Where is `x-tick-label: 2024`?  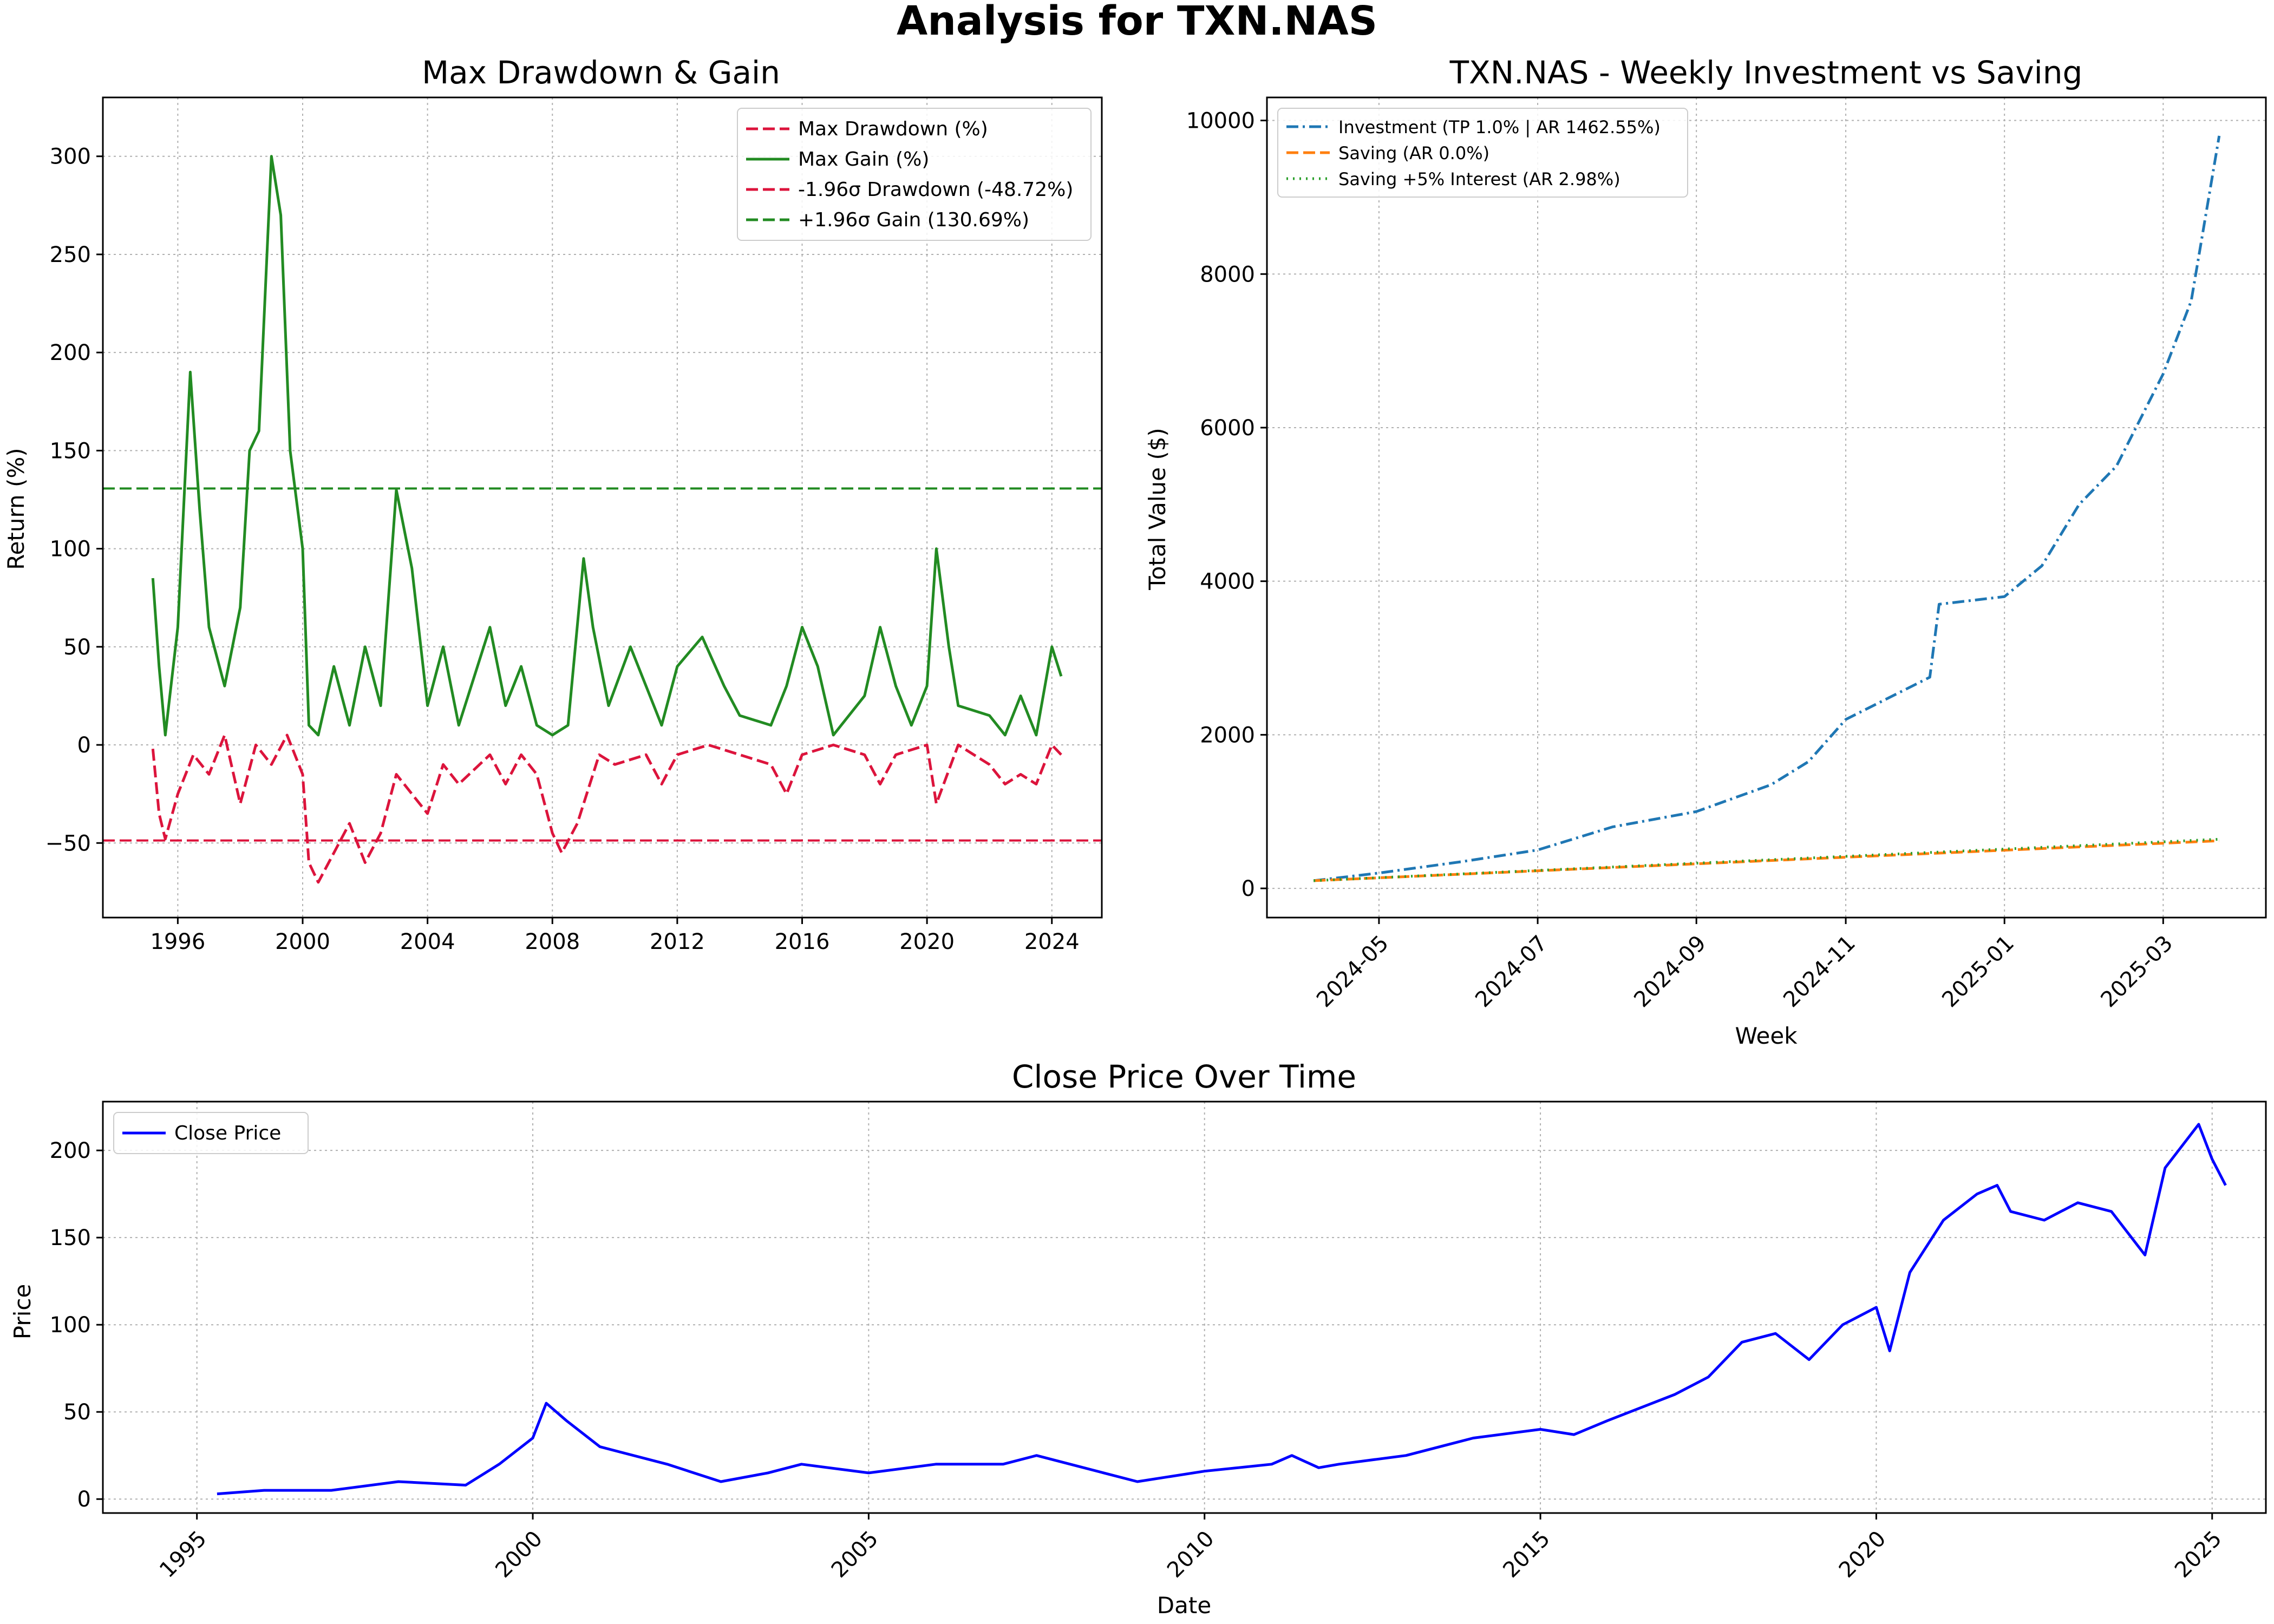 x-tick-label: 2024 is located at coordinates (1052, 942).